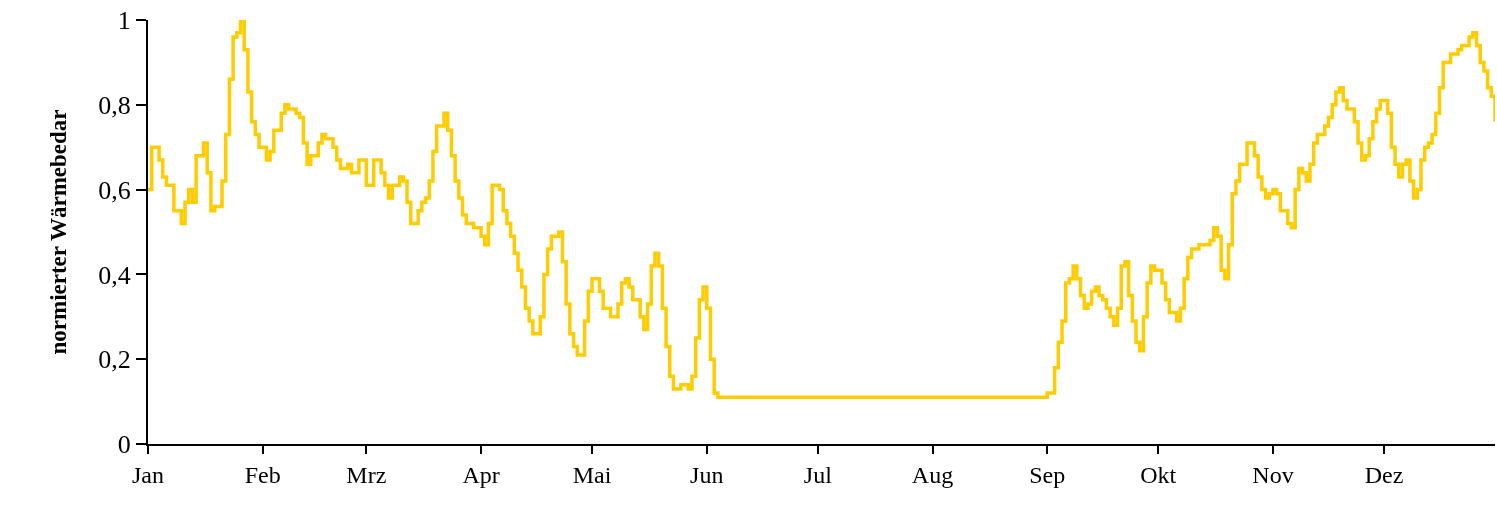 Image resolution: width=1497 pixels, height=505 pixels. I want to click on y-tick-label: 0, so click(124, 445).